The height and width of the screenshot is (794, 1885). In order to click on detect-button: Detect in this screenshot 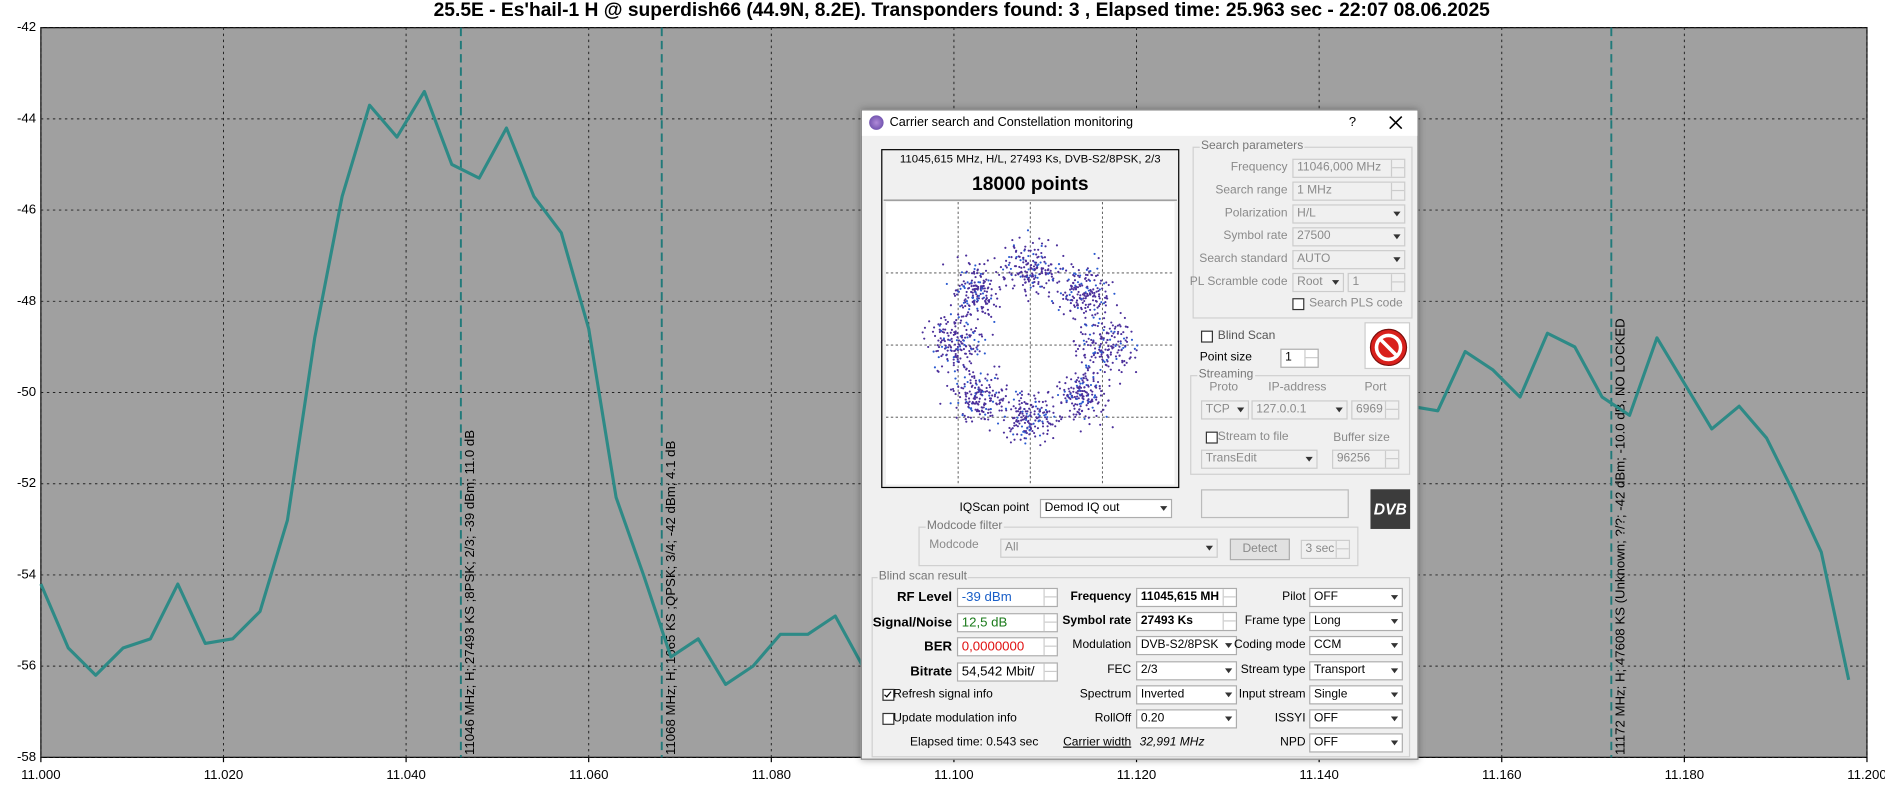, I will do `click(1259, 549)`.